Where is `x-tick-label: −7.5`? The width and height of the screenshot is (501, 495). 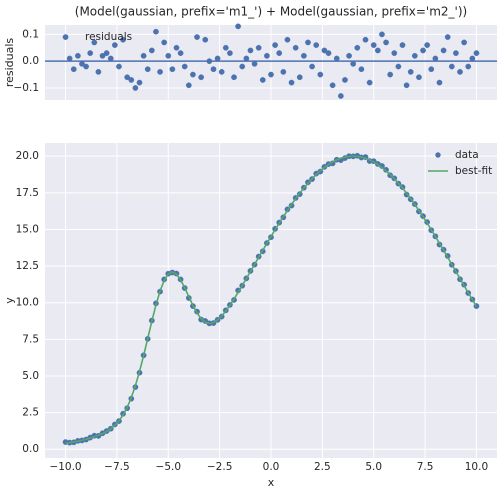 x-tick-label: −7.5 is located at coordinates (117, 467).